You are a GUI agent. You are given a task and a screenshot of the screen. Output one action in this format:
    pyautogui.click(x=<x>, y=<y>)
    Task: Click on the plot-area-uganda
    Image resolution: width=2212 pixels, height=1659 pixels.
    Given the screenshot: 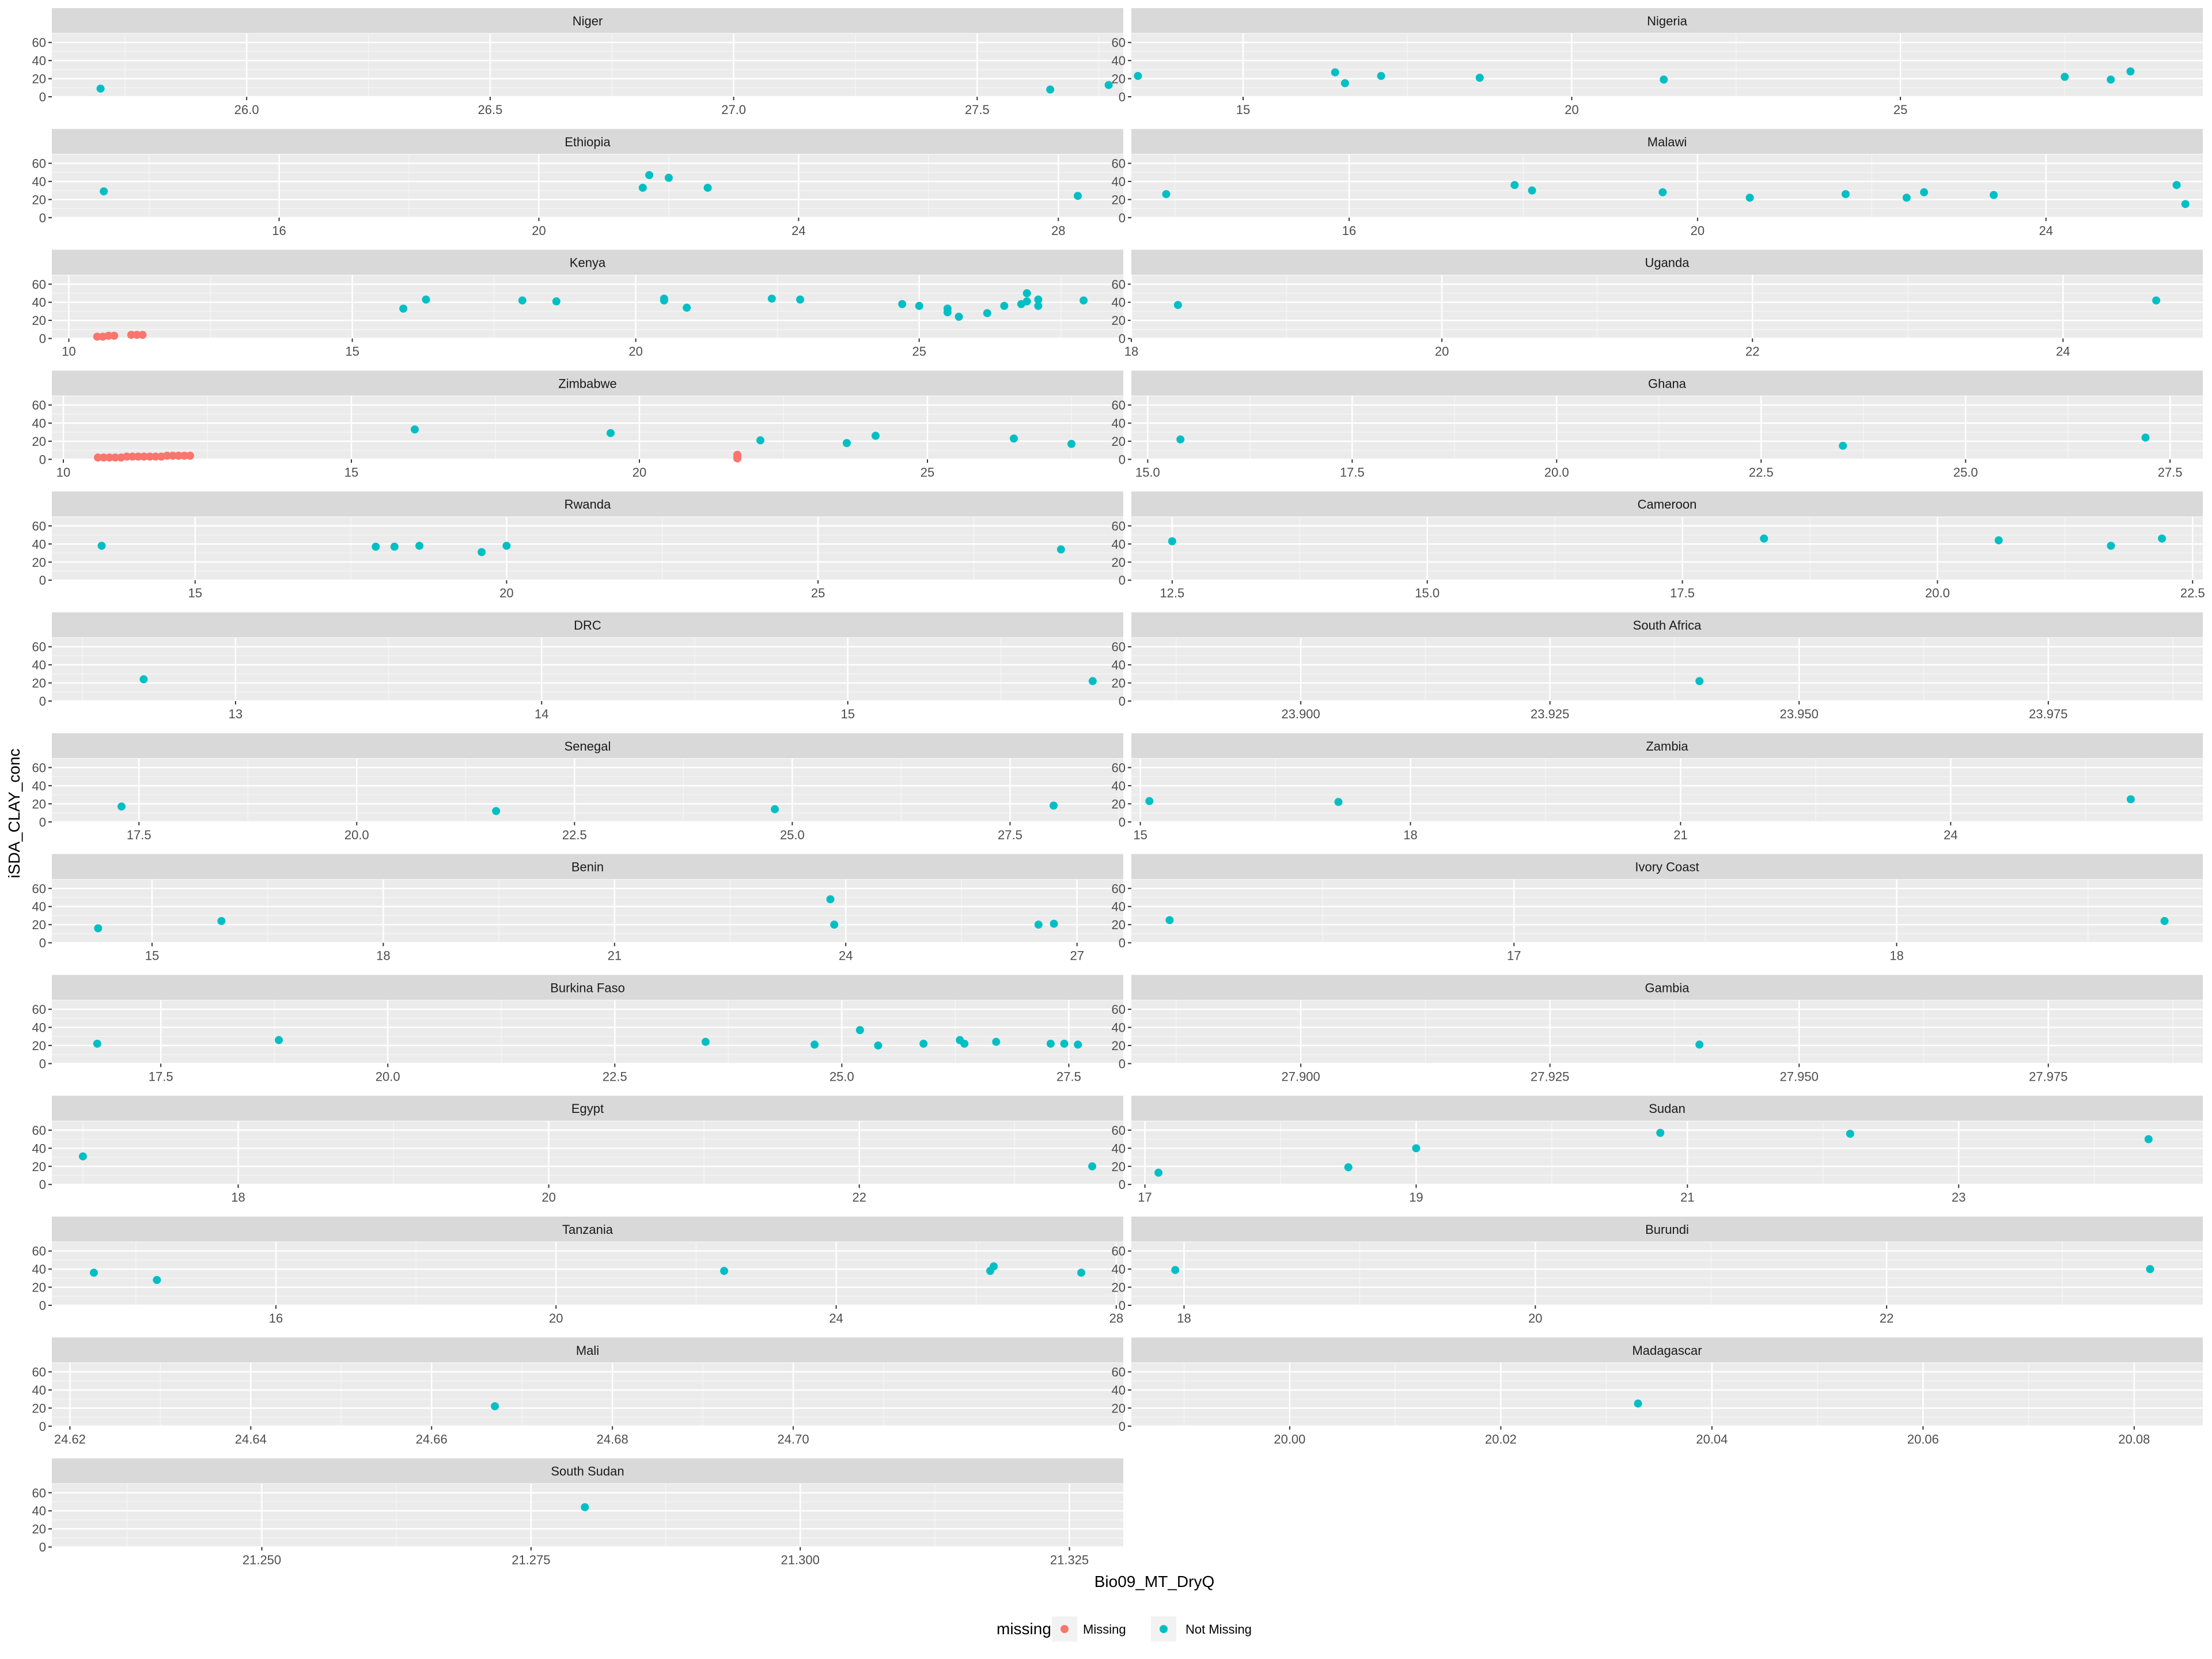 What is the action you would take?
    pyautogui.click(x=1667, y=307)
    